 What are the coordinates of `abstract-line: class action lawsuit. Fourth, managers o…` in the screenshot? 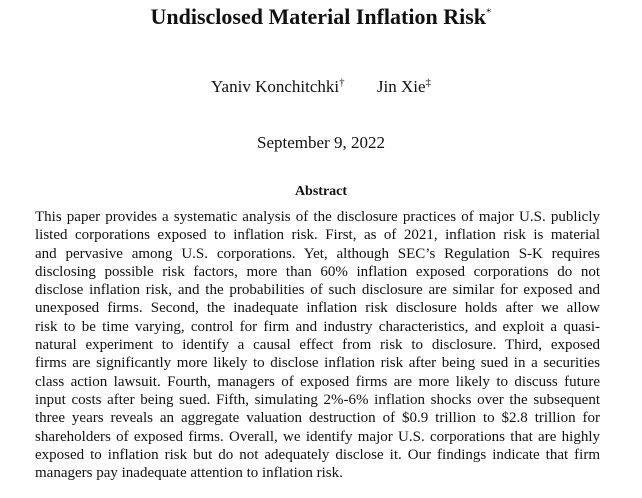 It's located at (317, 381).